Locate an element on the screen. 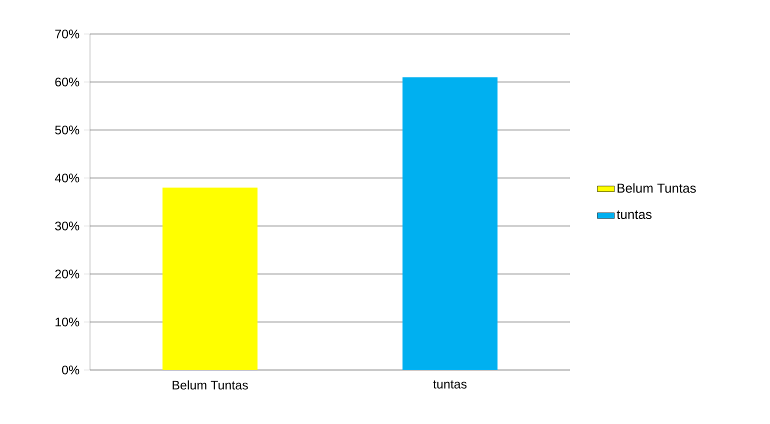  y-tick-label: 20% is located at coordinates (67, 274).